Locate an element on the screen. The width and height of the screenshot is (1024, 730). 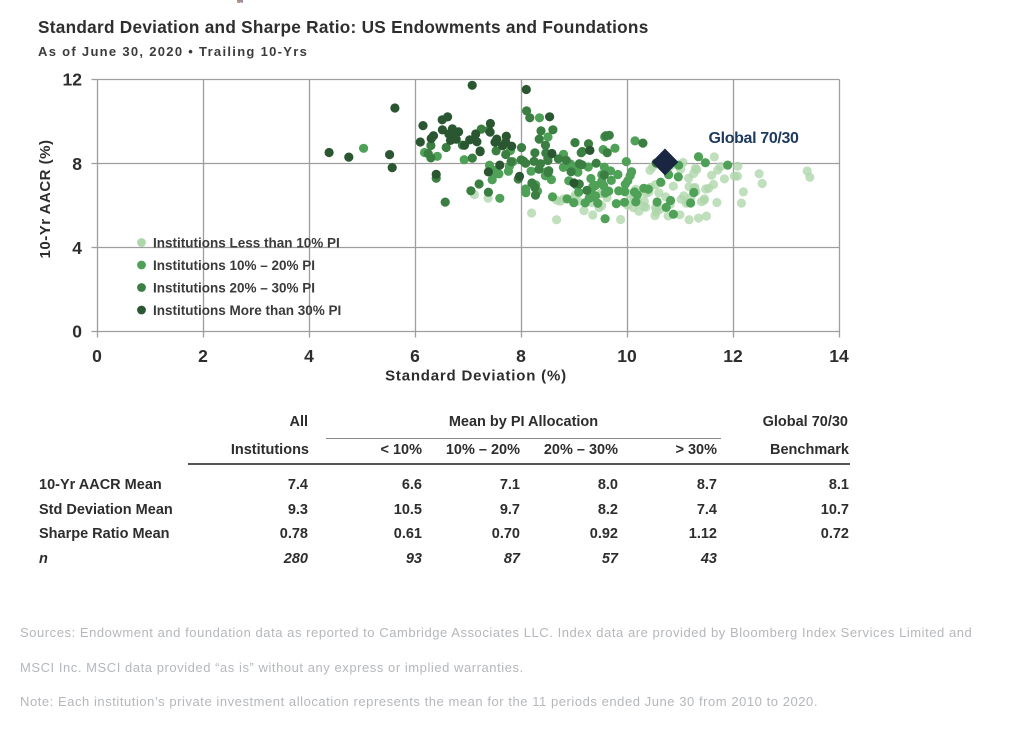
svg-text: 2 is located at coordinates (203, 356).